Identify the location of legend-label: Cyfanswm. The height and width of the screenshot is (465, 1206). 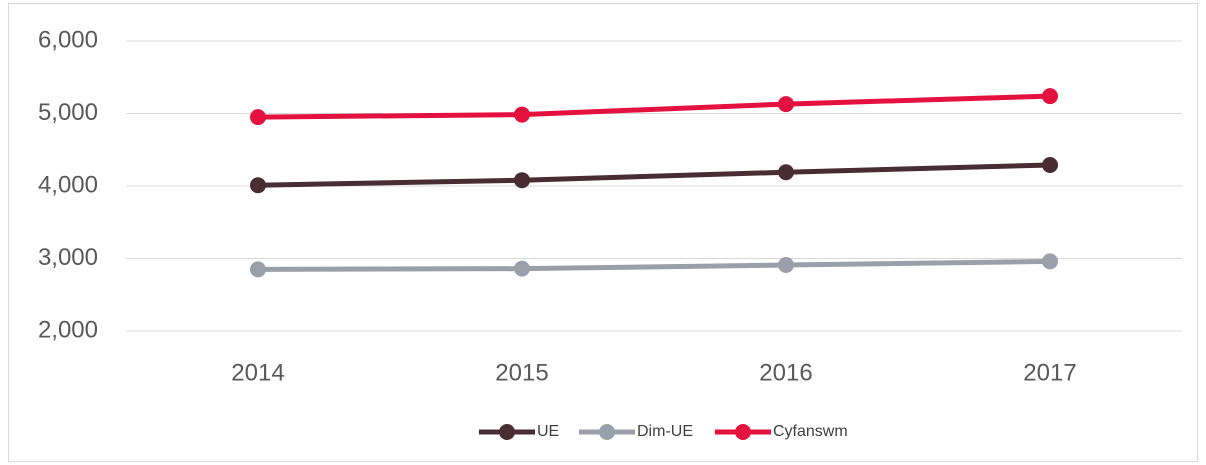
(810, 431).